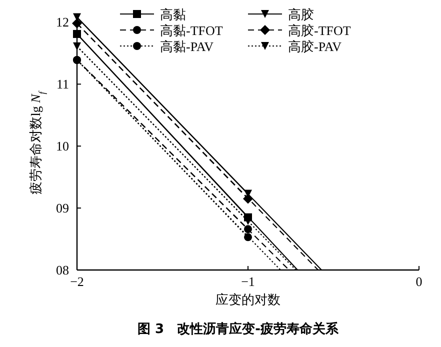 This screenshot has width=441, height=347. Describe the element at coordinates (173, 14) in the screenshot. I see `legend-label: 高黏` at that location.